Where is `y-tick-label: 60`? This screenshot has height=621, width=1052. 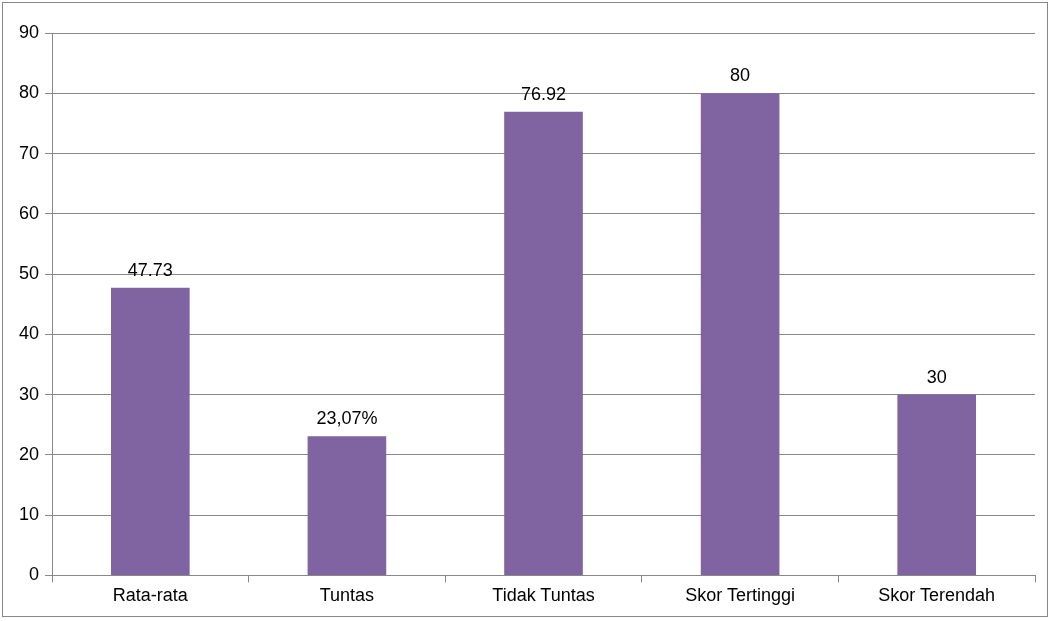 y-tick-label: 60 is located at coordinates (29, 212).